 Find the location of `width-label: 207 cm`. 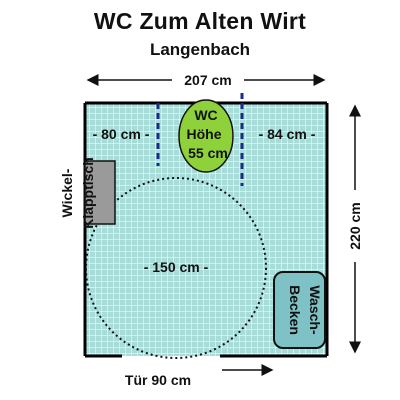

width-label: 207 cm is located at coordinates (207, 80).